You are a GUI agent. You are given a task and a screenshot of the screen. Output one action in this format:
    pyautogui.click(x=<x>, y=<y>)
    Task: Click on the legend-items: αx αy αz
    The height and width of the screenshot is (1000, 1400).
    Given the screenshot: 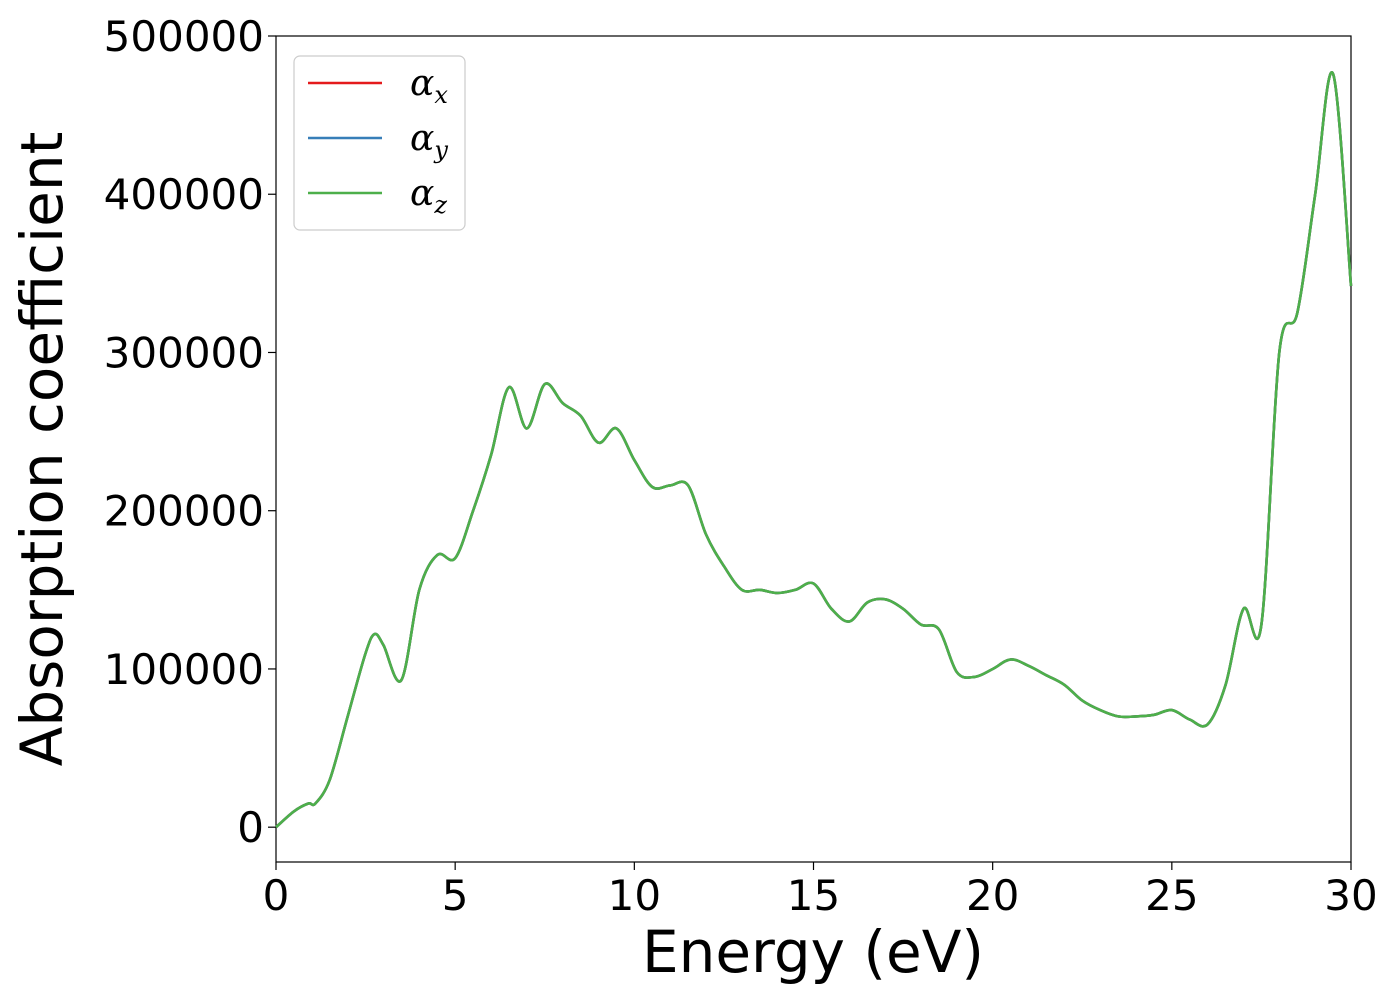 What is the action you would take?
    pyautogui.click(x=378, y=141)
    